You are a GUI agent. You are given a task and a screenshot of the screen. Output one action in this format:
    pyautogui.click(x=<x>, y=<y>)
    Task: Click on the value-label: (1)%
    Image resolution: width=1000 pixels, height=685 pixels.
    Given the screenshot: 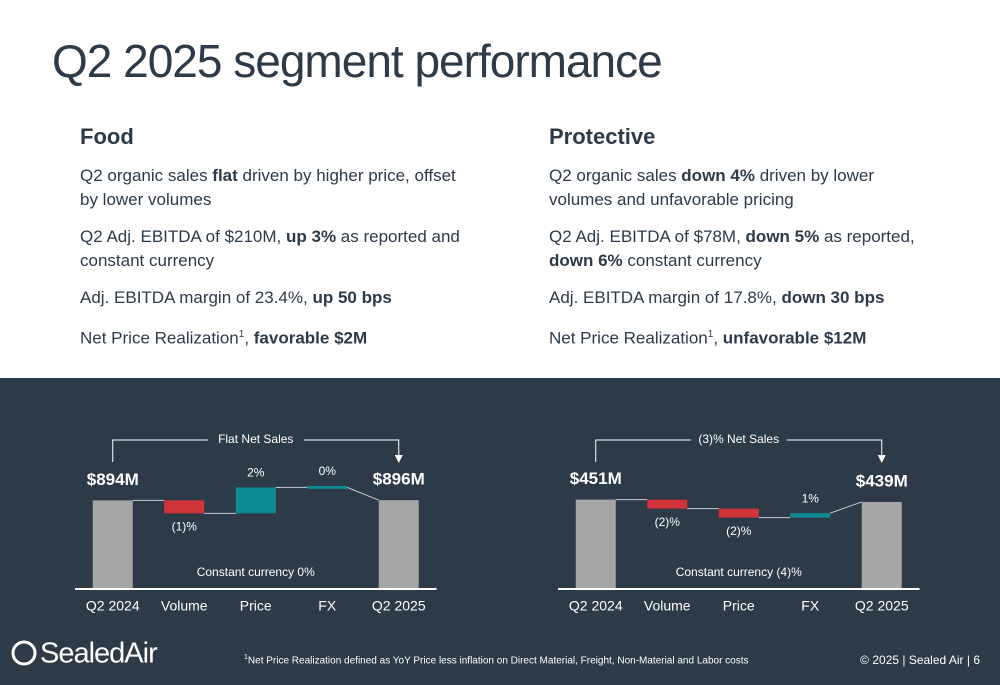 What is the action you would take?
    pyautogui.click(x=185, y=527)
    